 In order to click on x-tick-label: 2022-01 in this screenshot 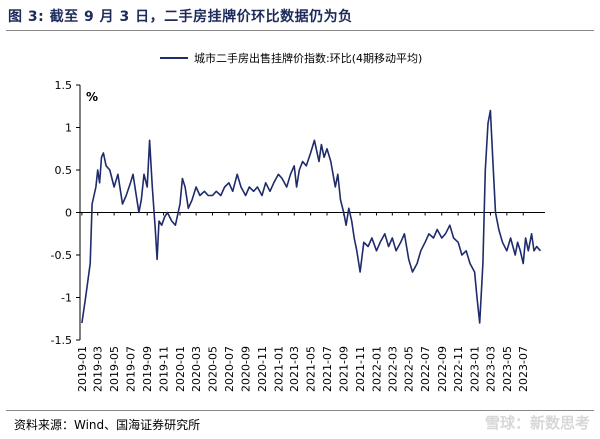, I will do `click(376, 369)`.